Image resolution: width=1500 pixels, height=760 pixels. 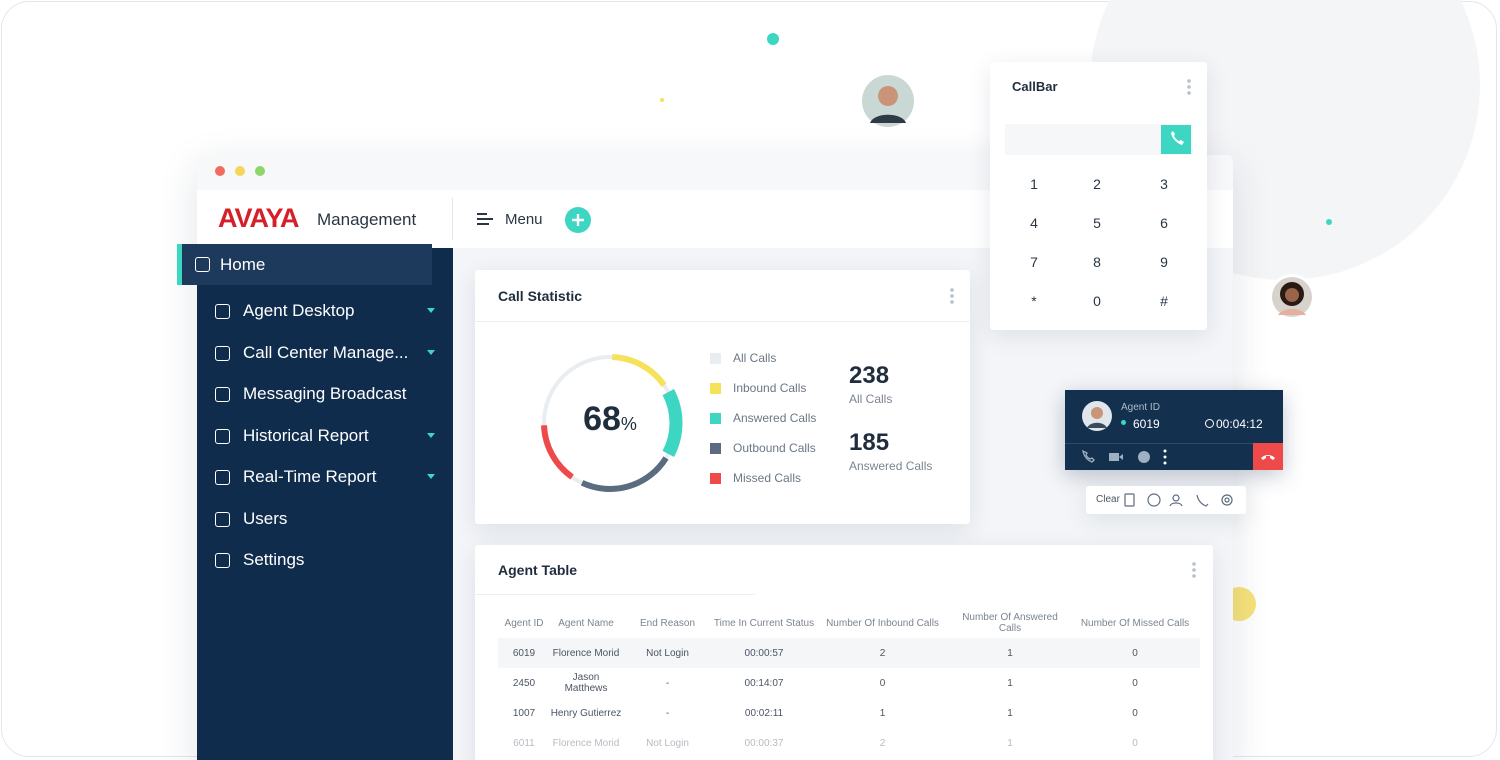 What do you see at coordinates (667, 683) in the screenshot?
I see `table-cell: -` at bounding box center [667, 683].